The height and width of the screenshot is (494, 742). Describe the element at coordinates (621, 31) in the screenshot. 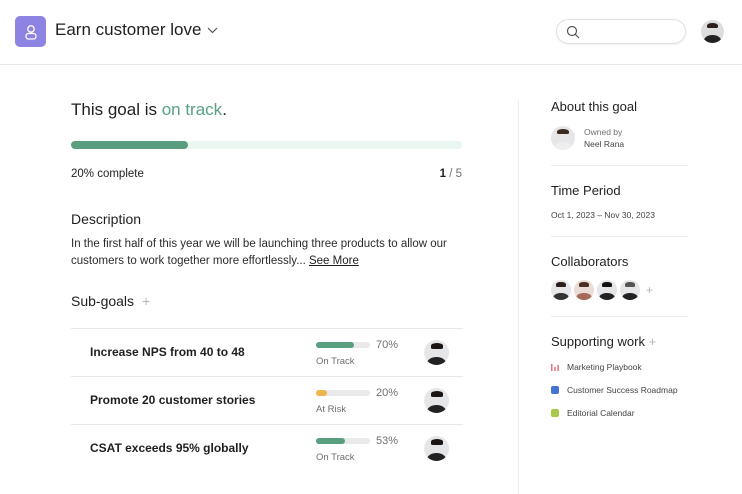

I see `search-input` at that location.